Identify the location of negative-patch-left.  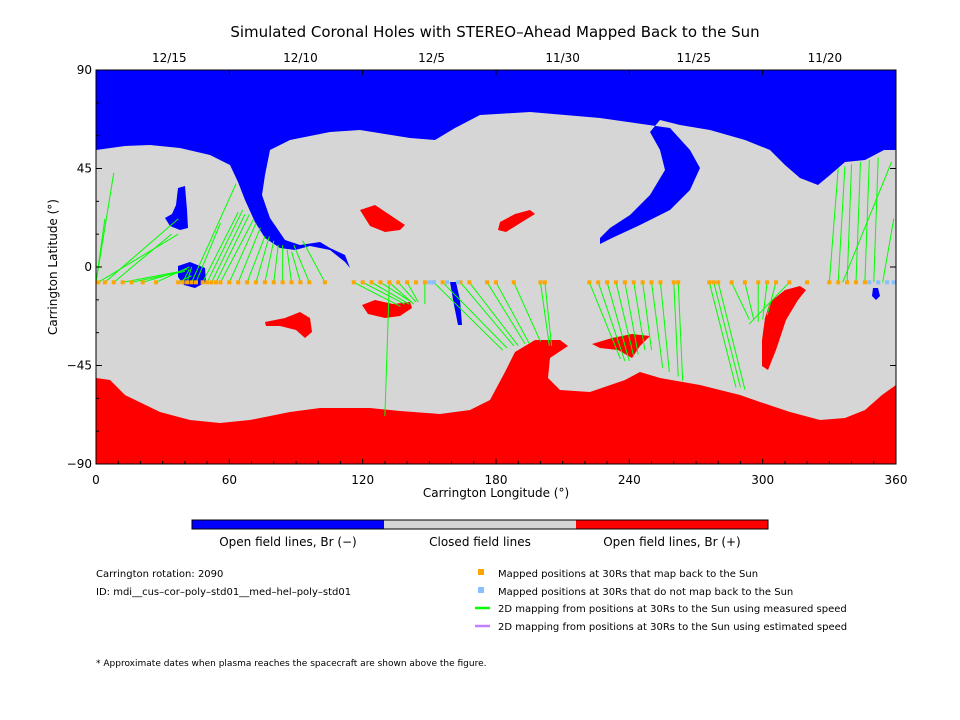
(176, 208).